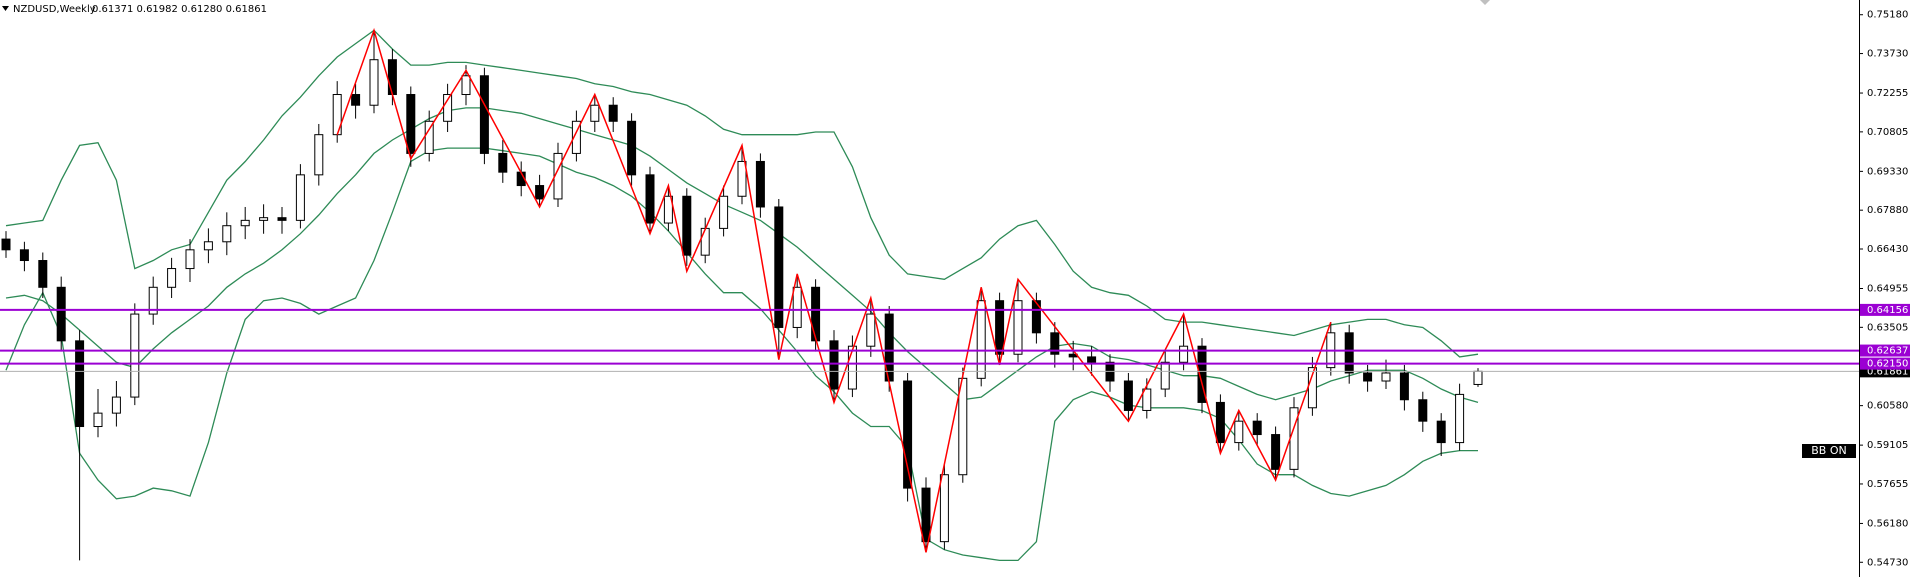 This screenshot has width=1912, height=577. Describe the element at coordinates (1887, 371) in the screenshot. I see `current-price-label: 0.61861` at that location.